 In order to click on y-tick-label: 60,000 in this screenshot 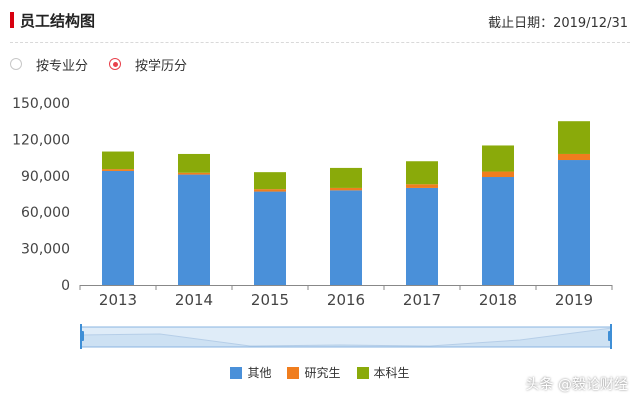, I will do `click(45, 213)`.